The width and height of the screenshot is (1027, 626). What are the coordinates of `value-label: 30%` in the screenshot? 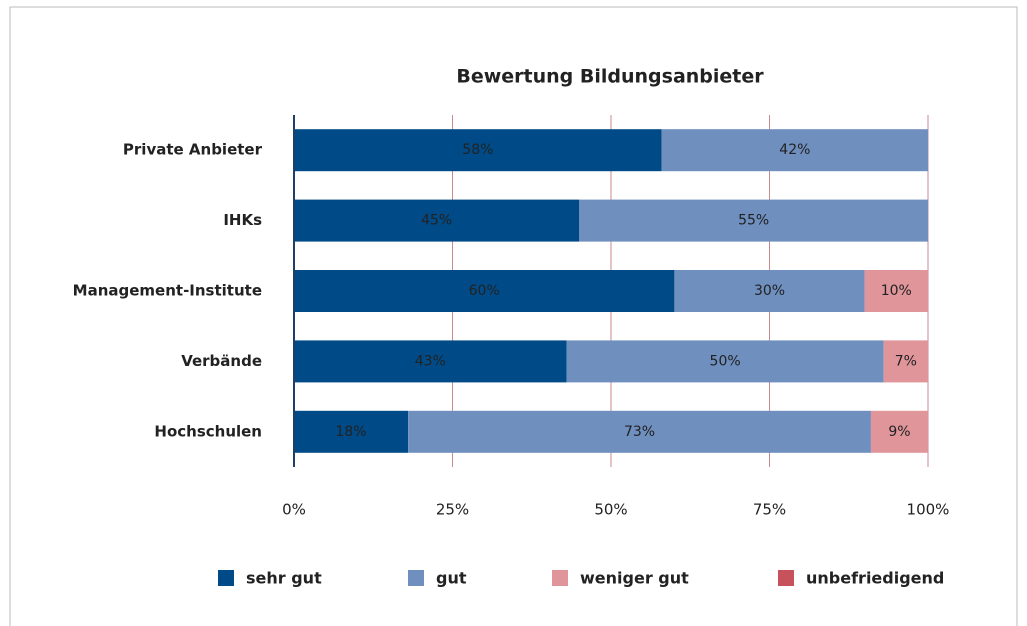 It's located at (769, 291).